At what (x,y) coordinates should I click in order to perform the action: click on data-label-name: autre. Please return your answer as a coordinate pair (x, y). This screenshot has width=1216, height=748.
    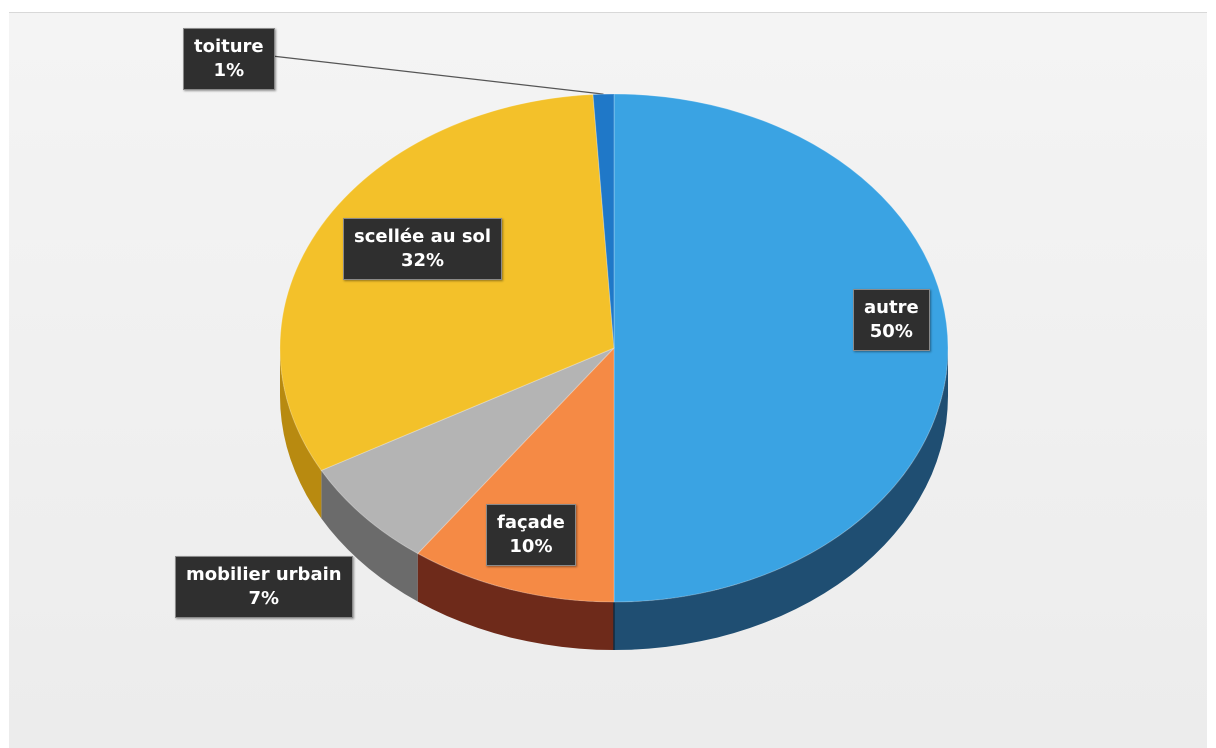
    Looking at the image, I should click on (891, 307).